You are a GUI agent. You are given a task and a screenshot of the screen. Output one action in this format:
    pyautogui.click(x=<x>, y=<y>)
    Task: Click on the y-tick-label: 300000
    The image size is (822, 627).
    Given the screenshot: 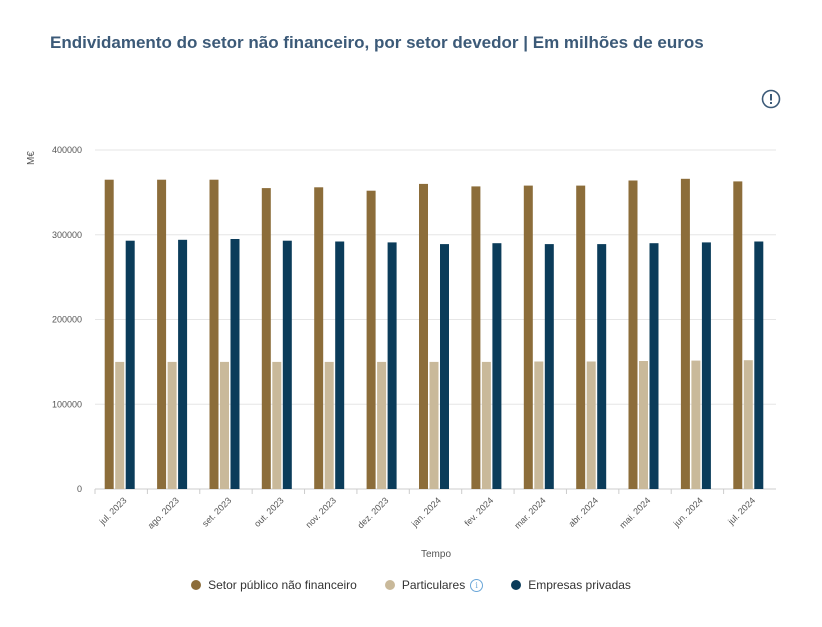 What is the action you would take?
    pyautogui.click(x=67, y=235)
    